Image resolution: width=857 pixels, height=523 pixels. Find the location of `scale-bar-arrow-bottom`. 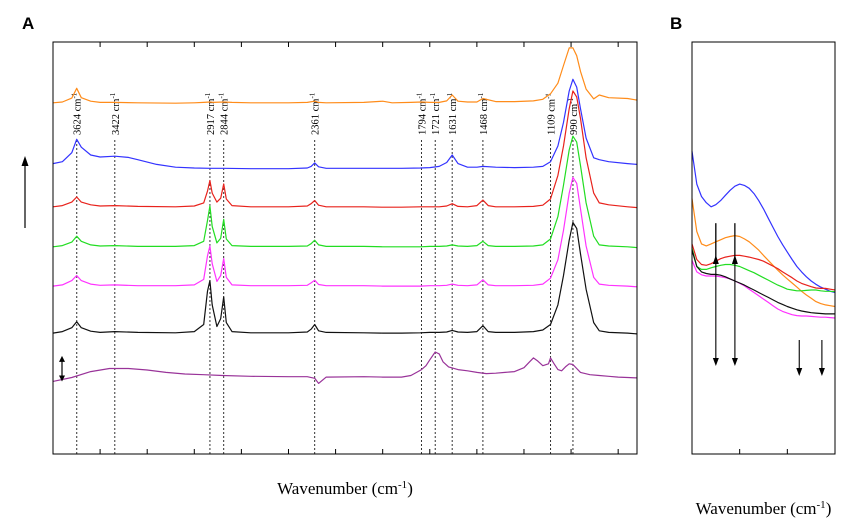

scale-bar-arrow-bottom is located at coordinates (62, 378).